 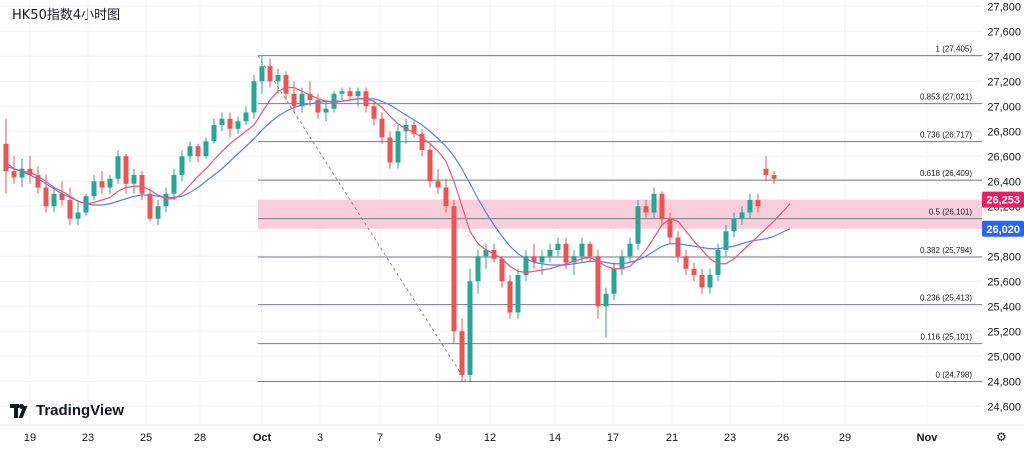 What do you see at coordinates (67, 410) in the screenshot?
I see `tradingview-logo: TradingView` at bounding box center [67, 410].